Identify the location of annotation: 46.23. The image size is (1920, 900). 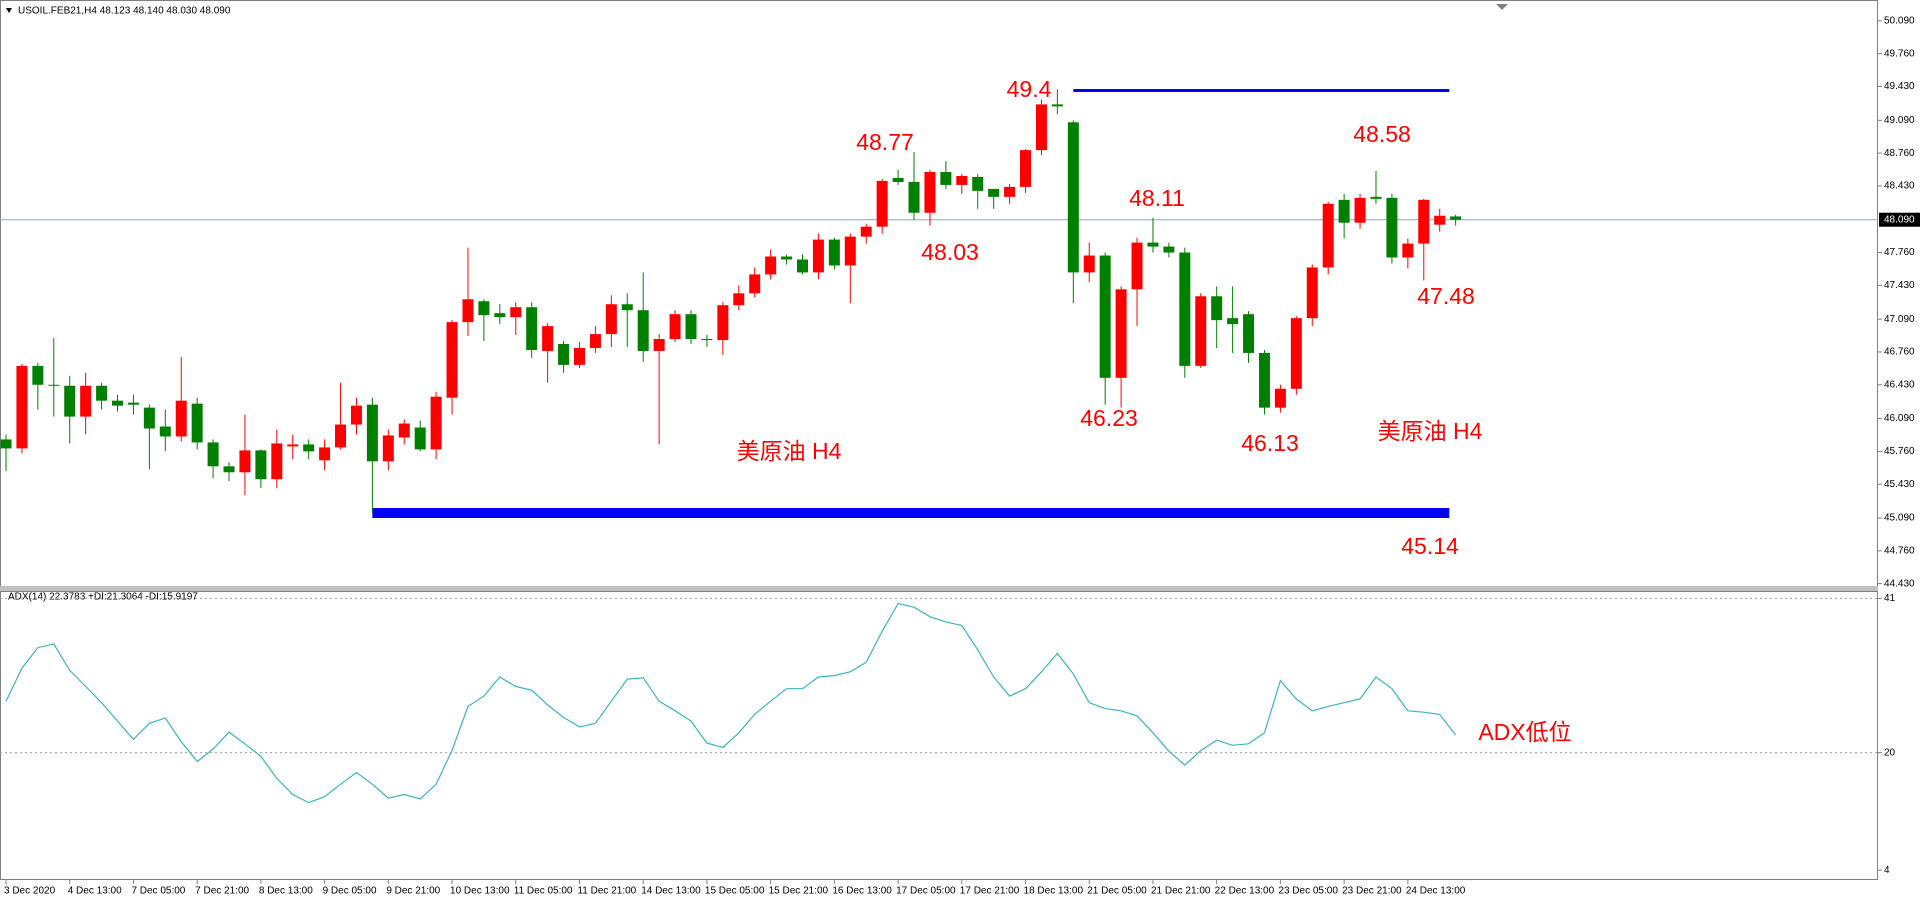
(1109, 418).